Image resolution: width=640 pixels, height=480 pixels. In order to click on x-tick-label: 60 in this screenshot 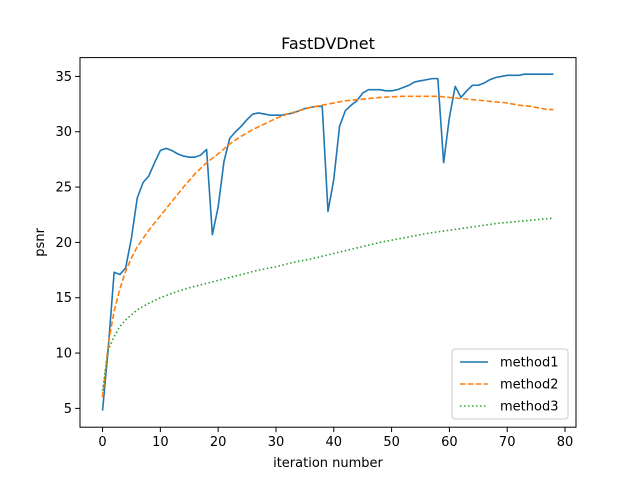, I will do `click(449, 442)`.